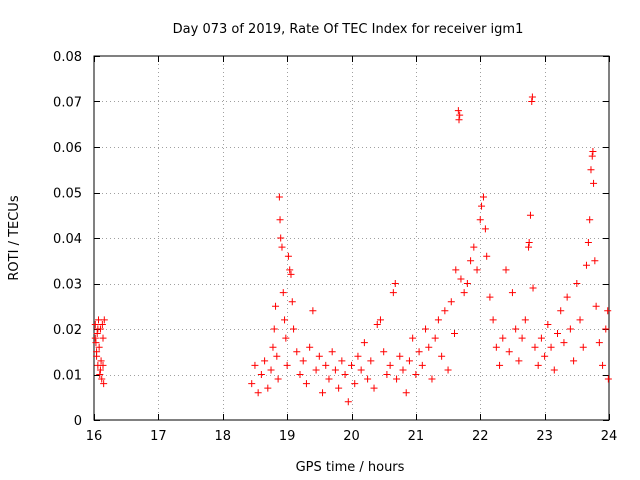  I want to click on y-tick-labels: 0 0.01 0.02 0.03 0.04 0.05 0.06 0.07 0.08, so click(67, 239).